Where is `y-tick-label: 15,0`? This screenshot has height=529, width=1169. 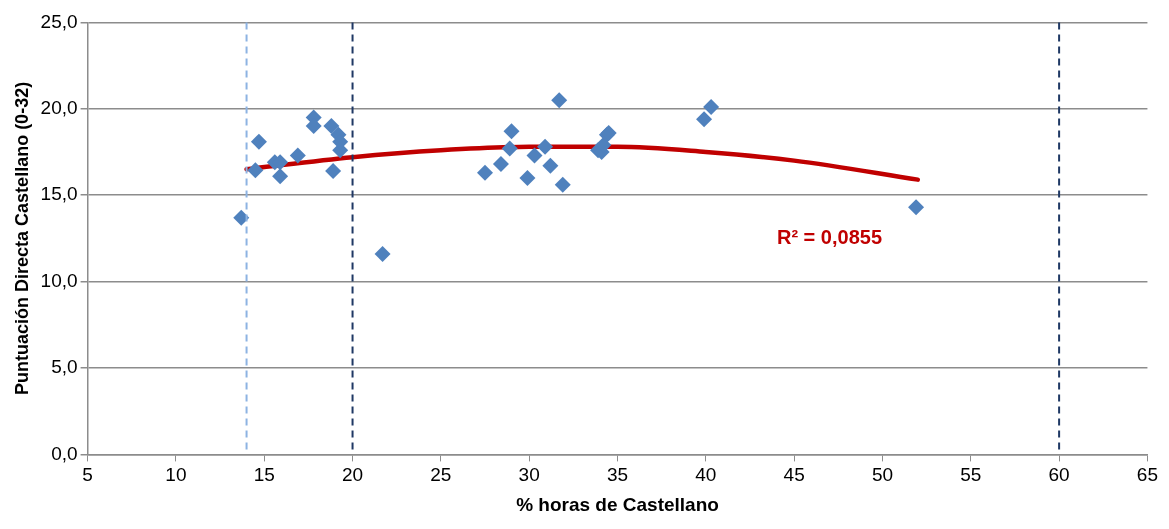
y-tick-label: 15,0 is located at coordinates (59, 194).